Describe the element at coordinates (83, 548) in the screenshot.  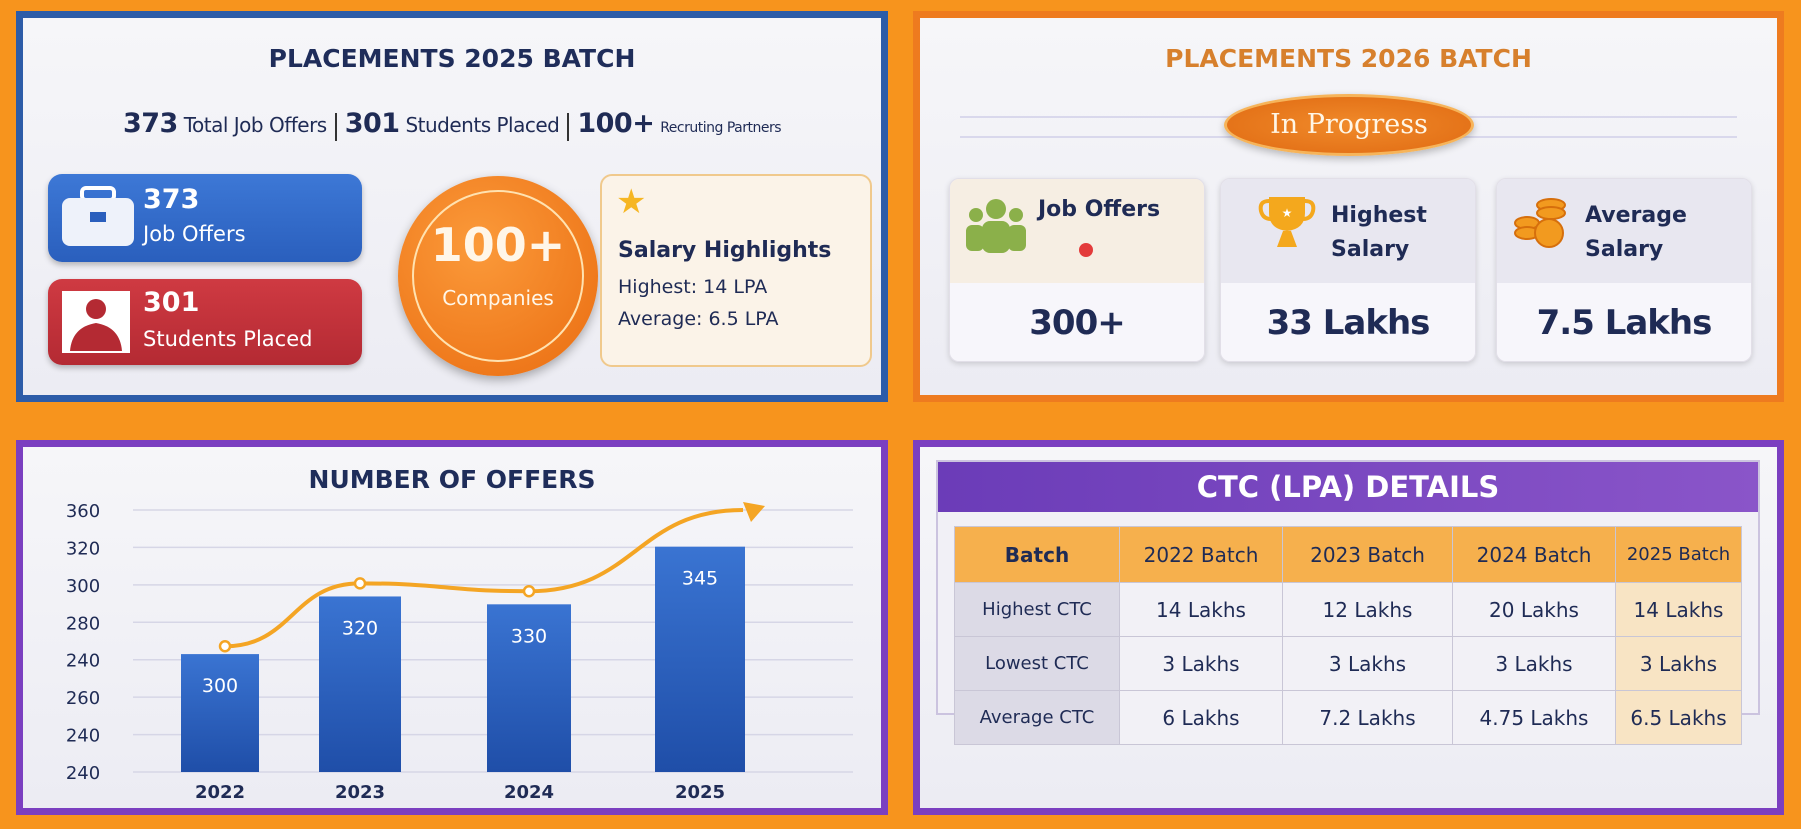
I see `y-tick-label: 320` at that location.